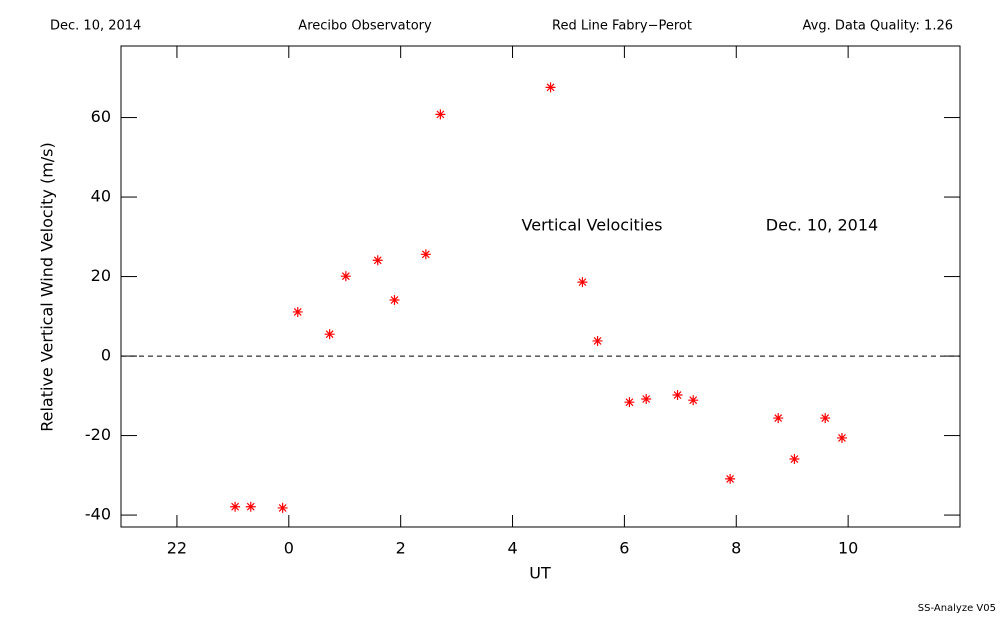 The width and height of the screenshot is (1000, 625). I want to click on x-tick-label: 10, so click(848, 548).